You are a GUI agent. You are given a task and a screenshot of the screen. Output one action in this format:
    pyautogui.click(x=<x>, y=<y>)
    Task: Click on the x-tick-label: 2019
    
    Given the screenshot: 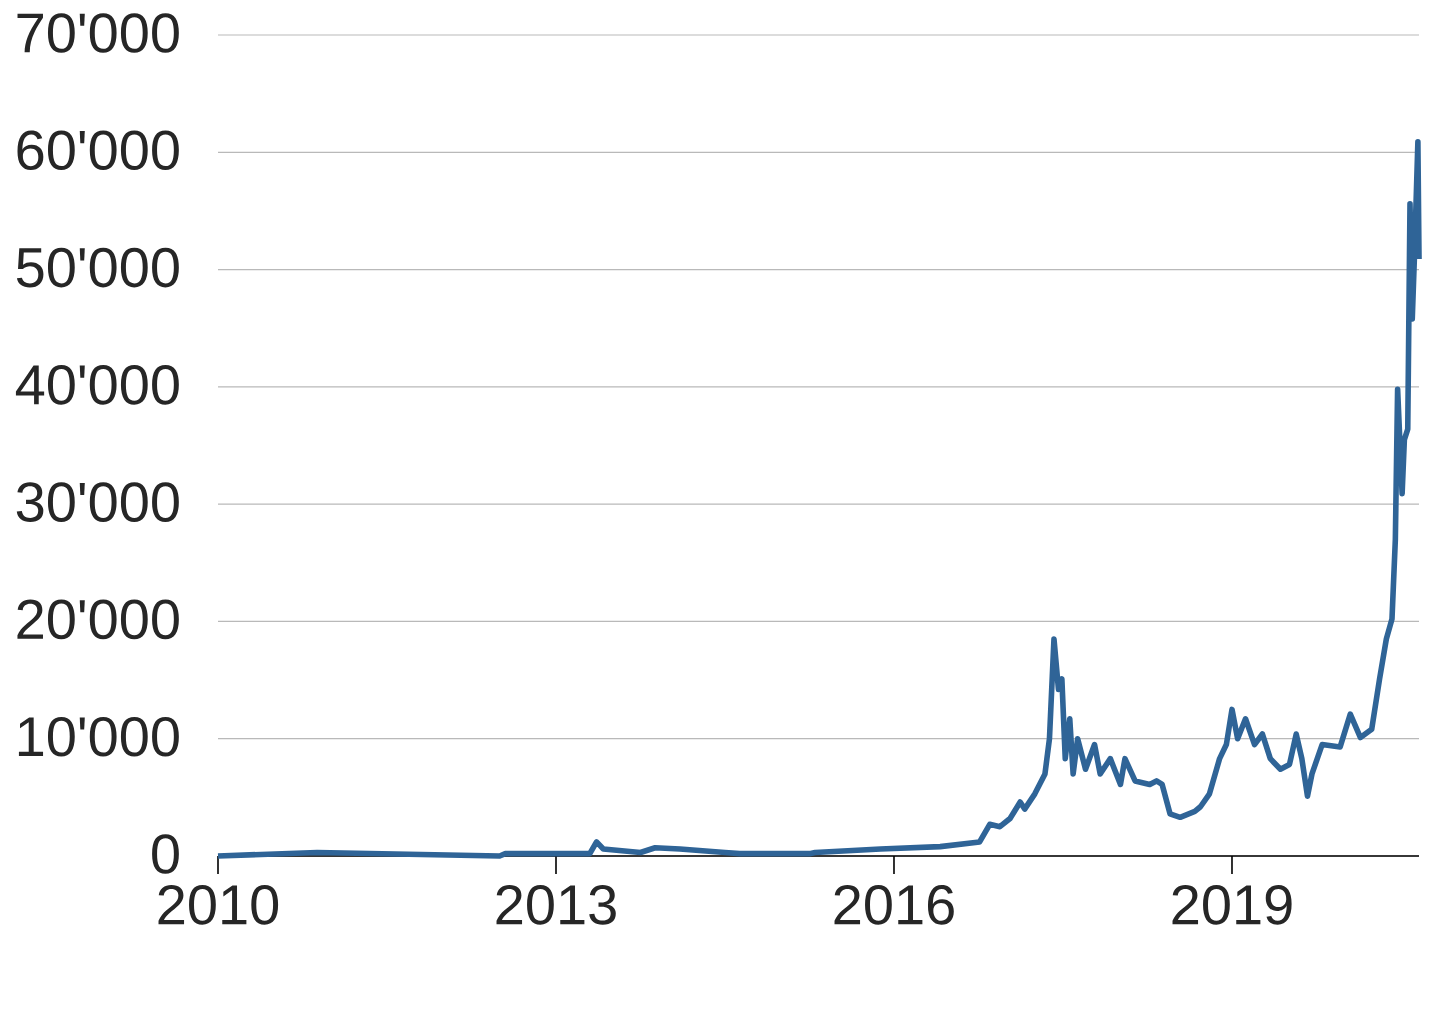 What is the action you would take?
    pyautogui.click(x=1232, y=905)
    